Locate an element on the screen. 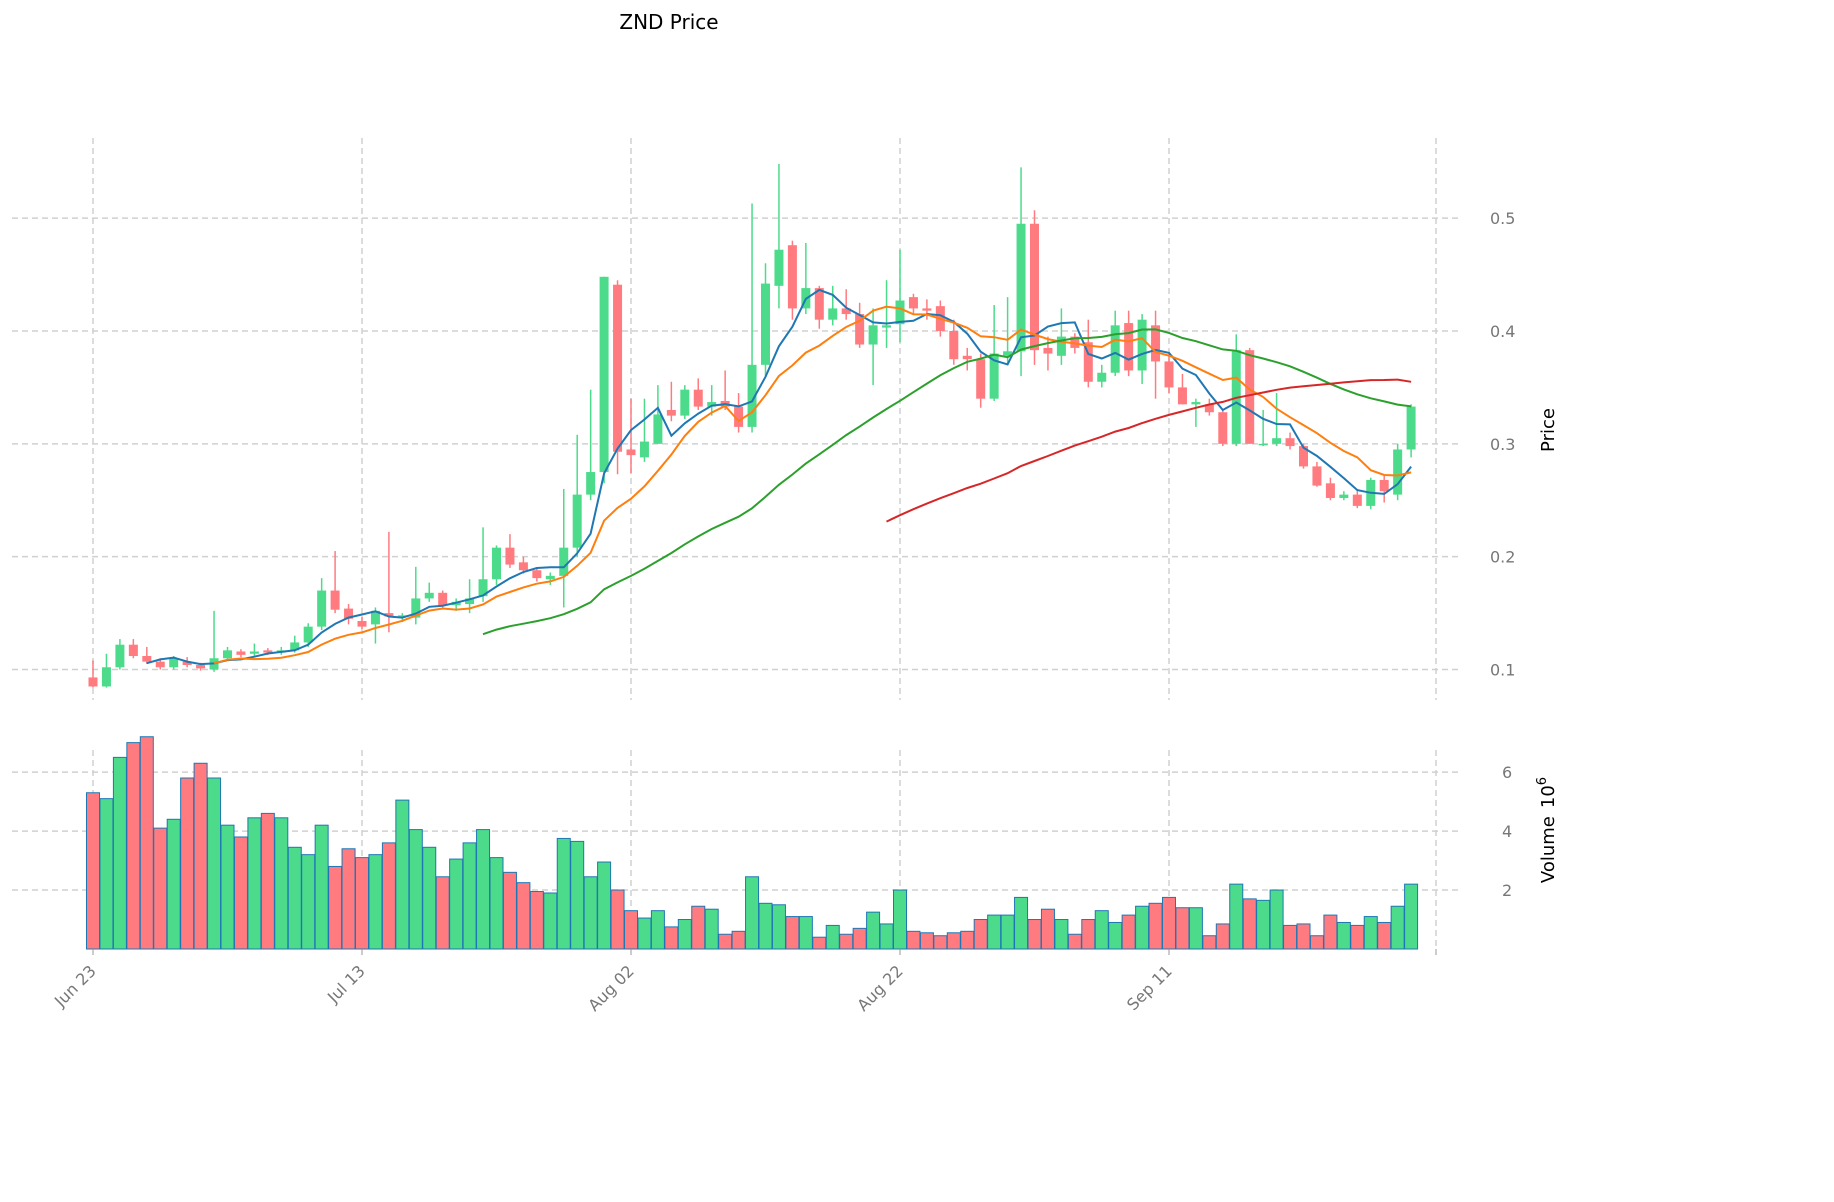  volume-multiplier: 10 is located at coordinates (1548, 796).